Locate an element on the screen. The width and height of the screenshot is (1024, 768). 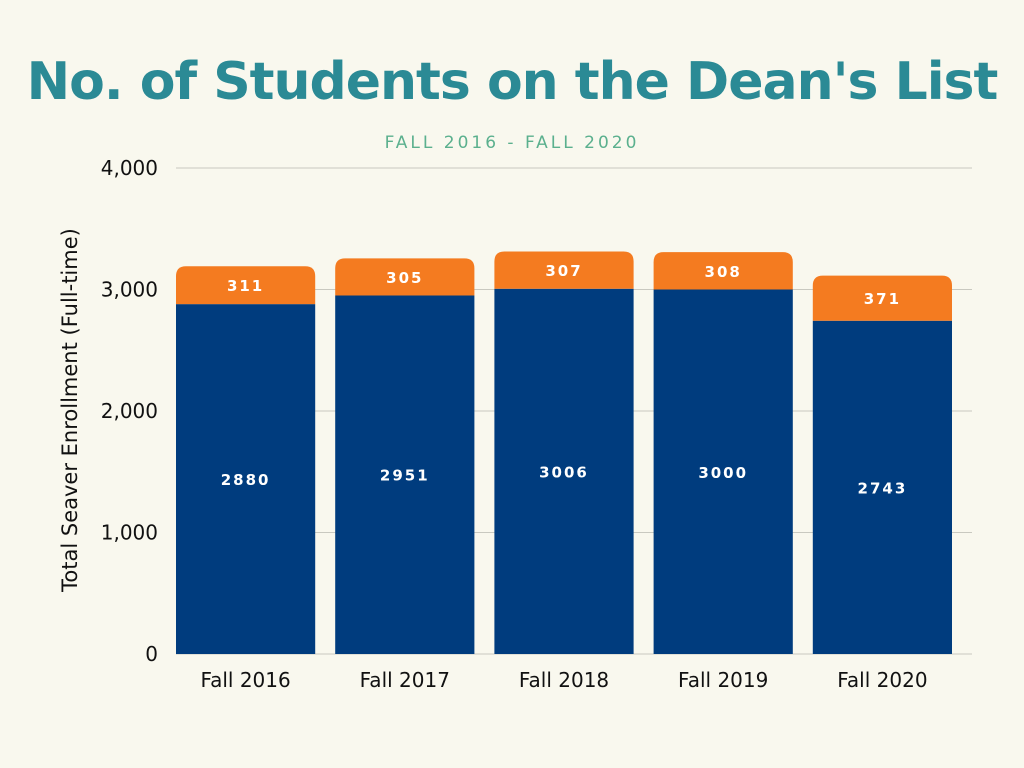
data-label: 2880 is located at coordinates (246, 480).